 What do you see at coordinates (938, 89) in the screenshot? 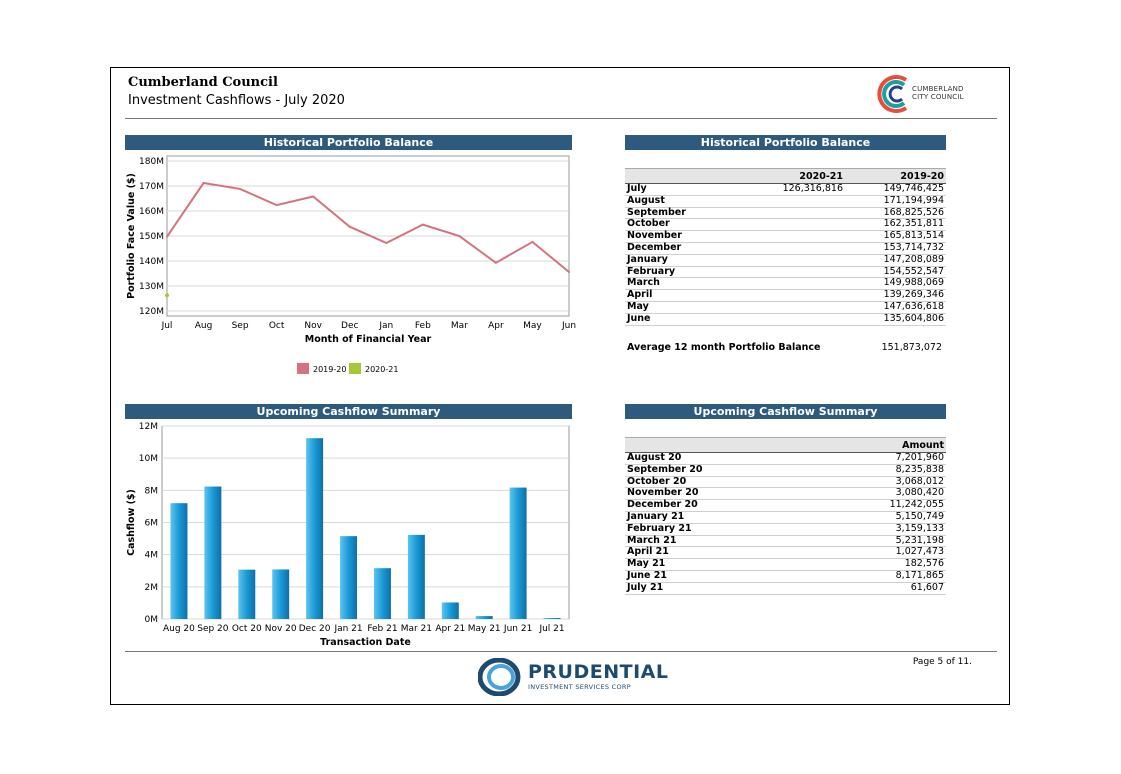
I see `logo-text-line1: CUMBERLAND` at bounding box center [938, 89].